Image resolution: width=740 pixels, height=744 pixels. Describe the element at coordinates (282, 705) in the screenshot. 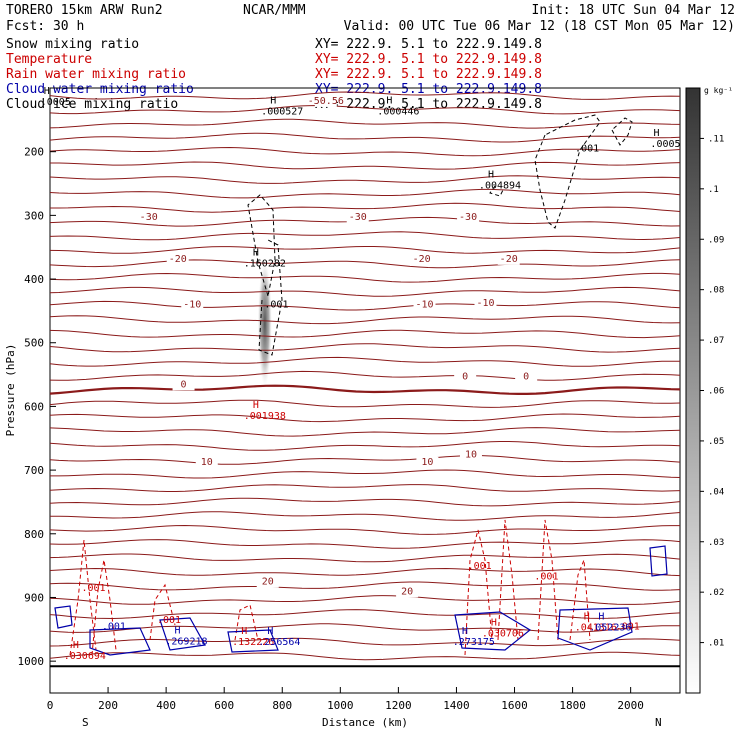

I see `x-tick-label: 800` at that location.